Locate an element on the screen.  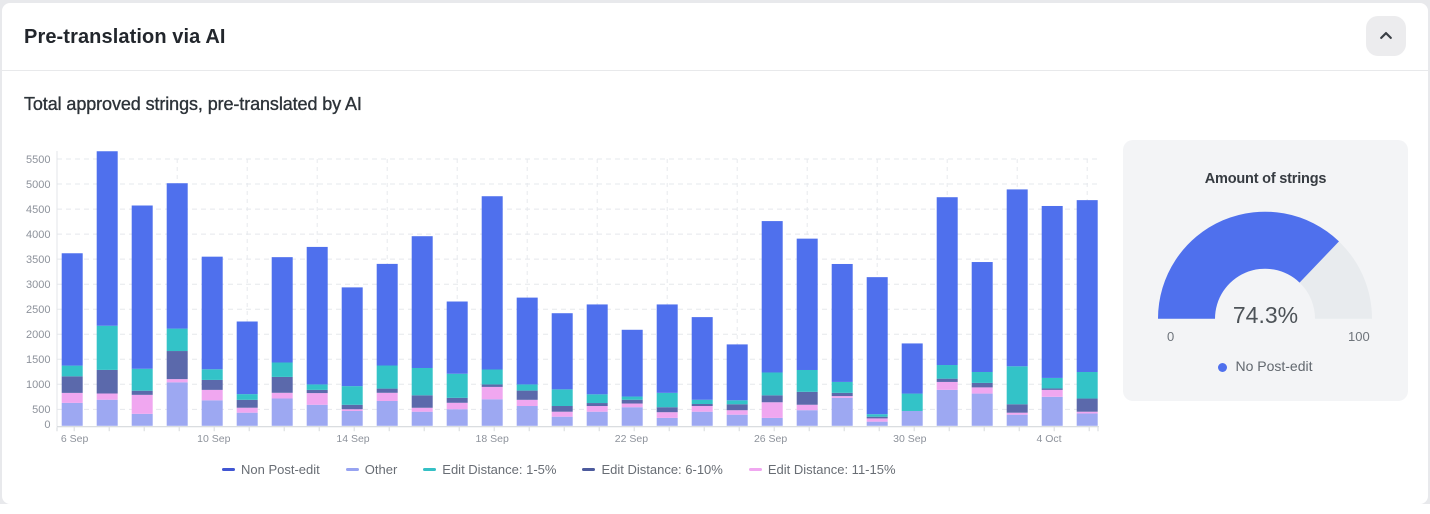
svg-text: 22 Sep is located at coordinates (631, 439).